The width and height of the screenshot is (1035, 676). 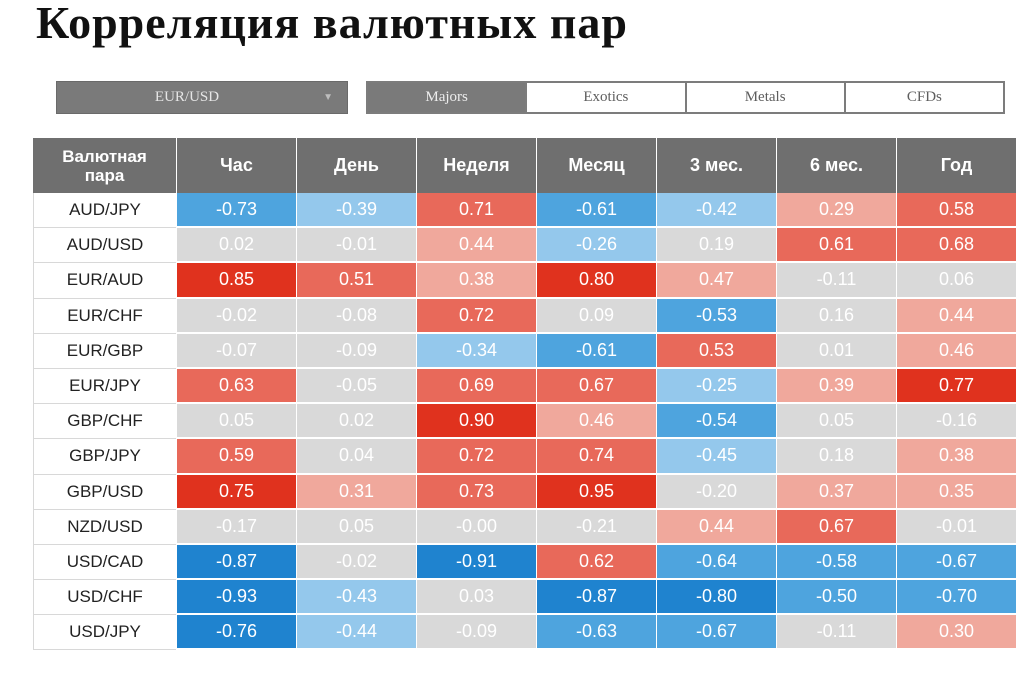 What do you see at coordinates (104, 457) in the screenshot?
I see `row-pair-label: GBP/JPY` at bounding box center [104, 457].